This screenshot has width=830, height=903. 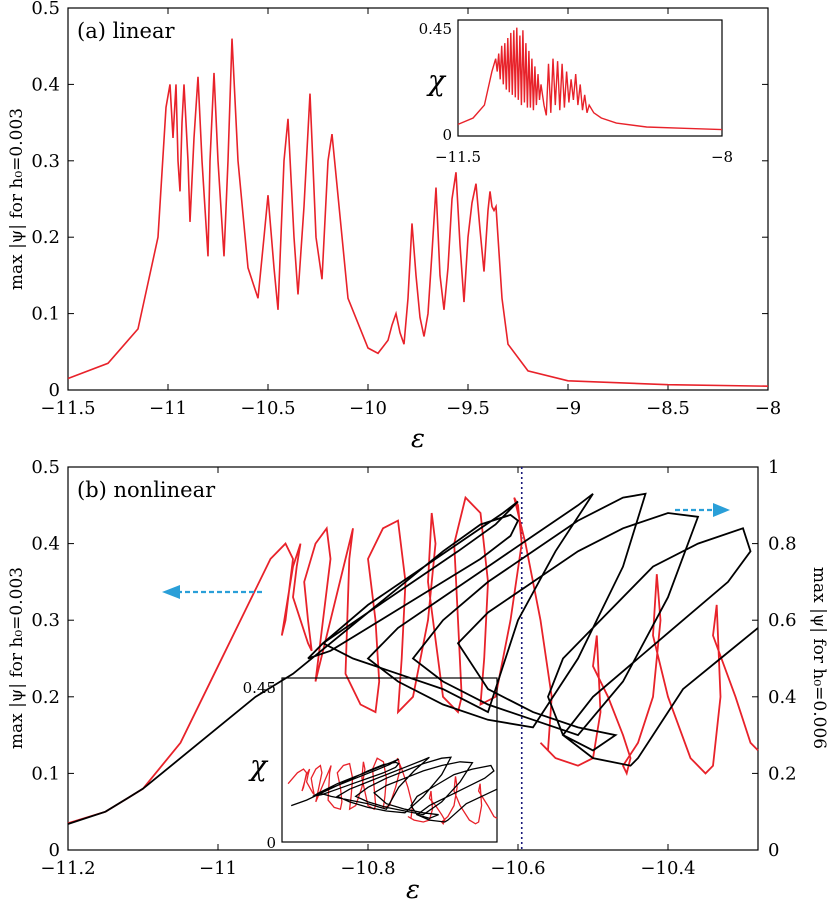 What do you see at coordinates (45, 620) in the screenshot?
I see `panel-b-ytick-left-label: 0.3` at bounding box center [45, 620].